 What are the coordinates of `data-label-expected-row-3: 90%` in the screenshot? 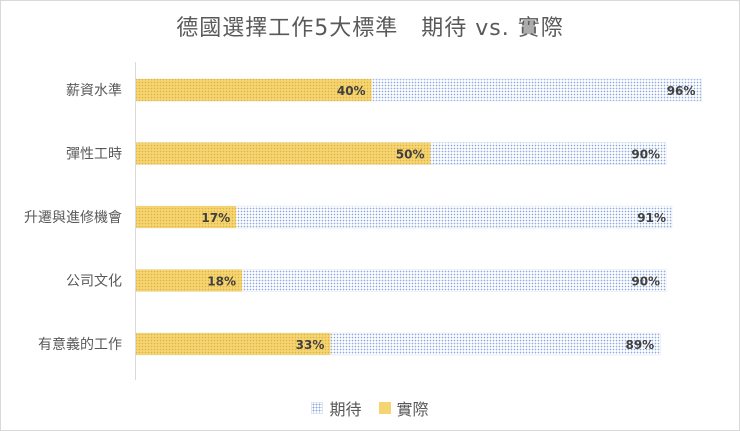 It's located at (645, 282).